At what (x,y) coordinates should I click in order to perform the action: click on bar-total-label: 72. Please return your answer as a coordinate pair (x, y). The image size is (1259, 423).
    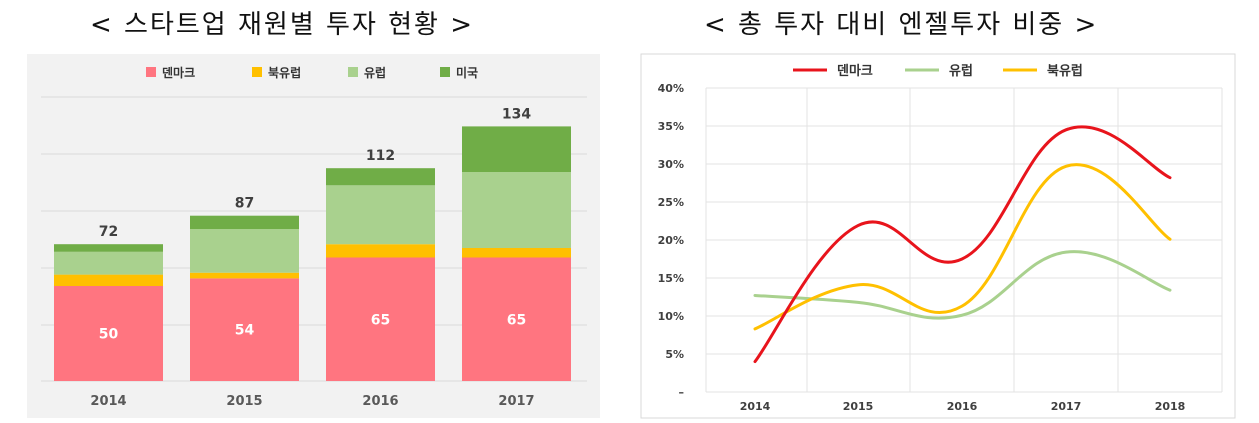
    Looking at the image, I should click on (108, 232).